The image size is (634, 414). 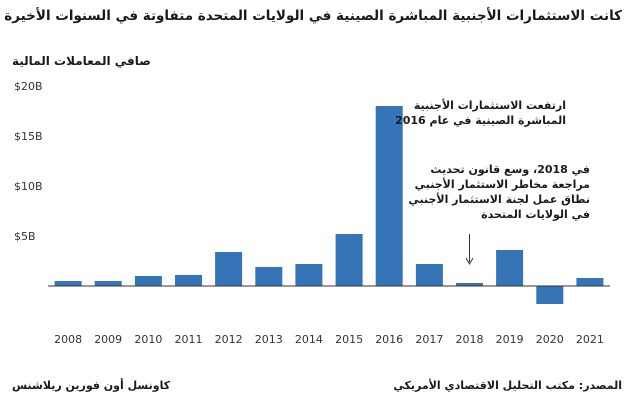 I want to click on bar-2012, so click(x=229, y=269).